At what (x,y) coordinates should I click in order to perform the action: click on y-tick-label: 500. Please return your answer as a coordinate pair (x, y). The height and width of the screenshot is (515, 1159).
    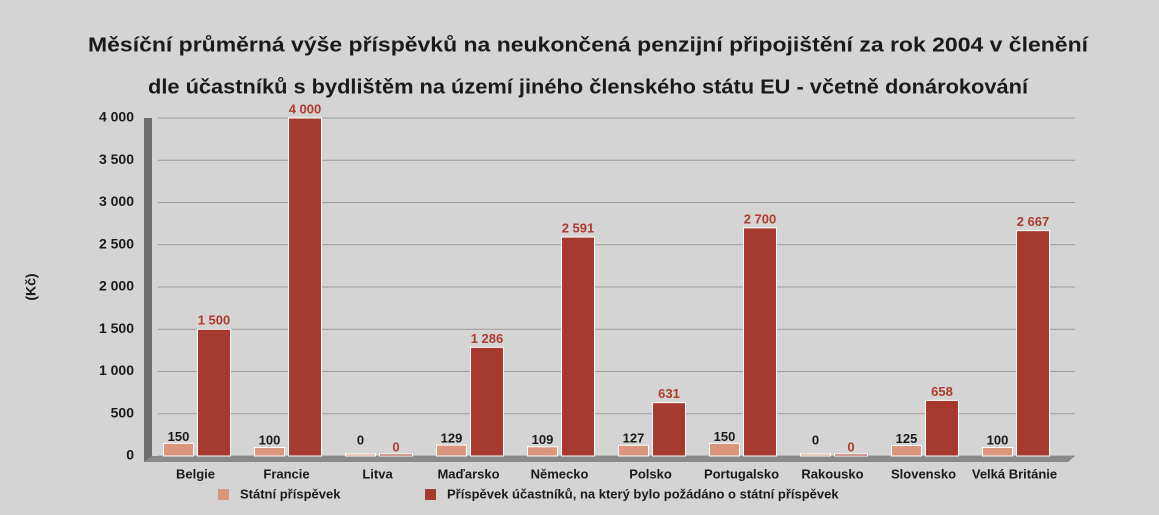
    Looking at the image, I should click on (123, 412).